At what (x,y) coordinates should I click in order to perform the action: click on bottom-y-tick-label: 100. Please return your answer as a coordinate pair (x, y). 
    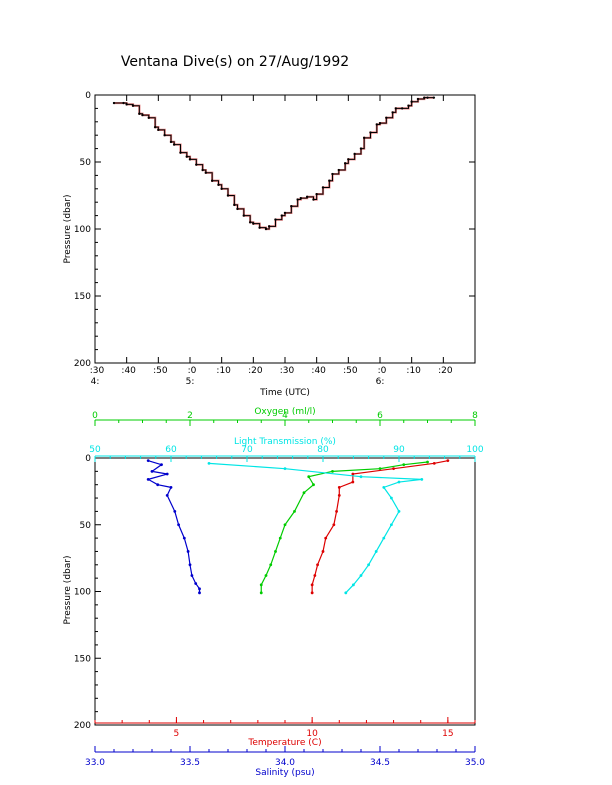
    Looking at the image, I should click on (82, 593).